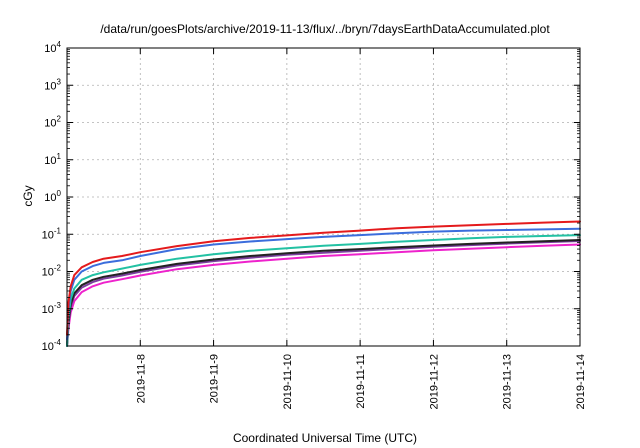 The height and width of the screenshot is (448, 640). Describe the element at coordinates (325, 438) in the screenshot. I see `x-axis-label: Coordinated Universal Time (UTC)` at that location.